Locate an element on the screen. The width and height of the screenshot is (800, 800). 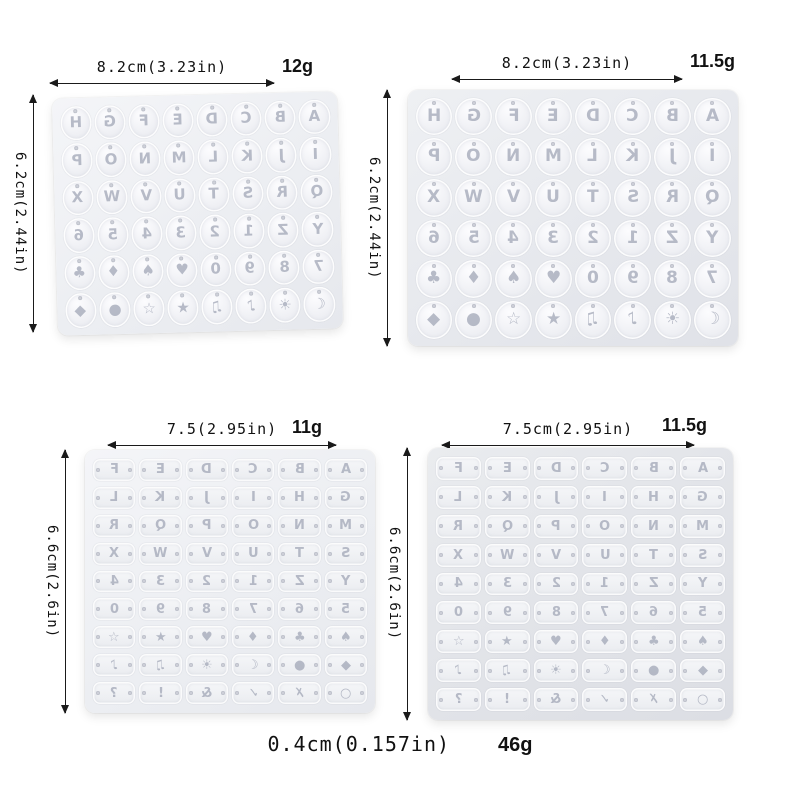
mold-cavity: 9 is located at coordinates (507, 613).